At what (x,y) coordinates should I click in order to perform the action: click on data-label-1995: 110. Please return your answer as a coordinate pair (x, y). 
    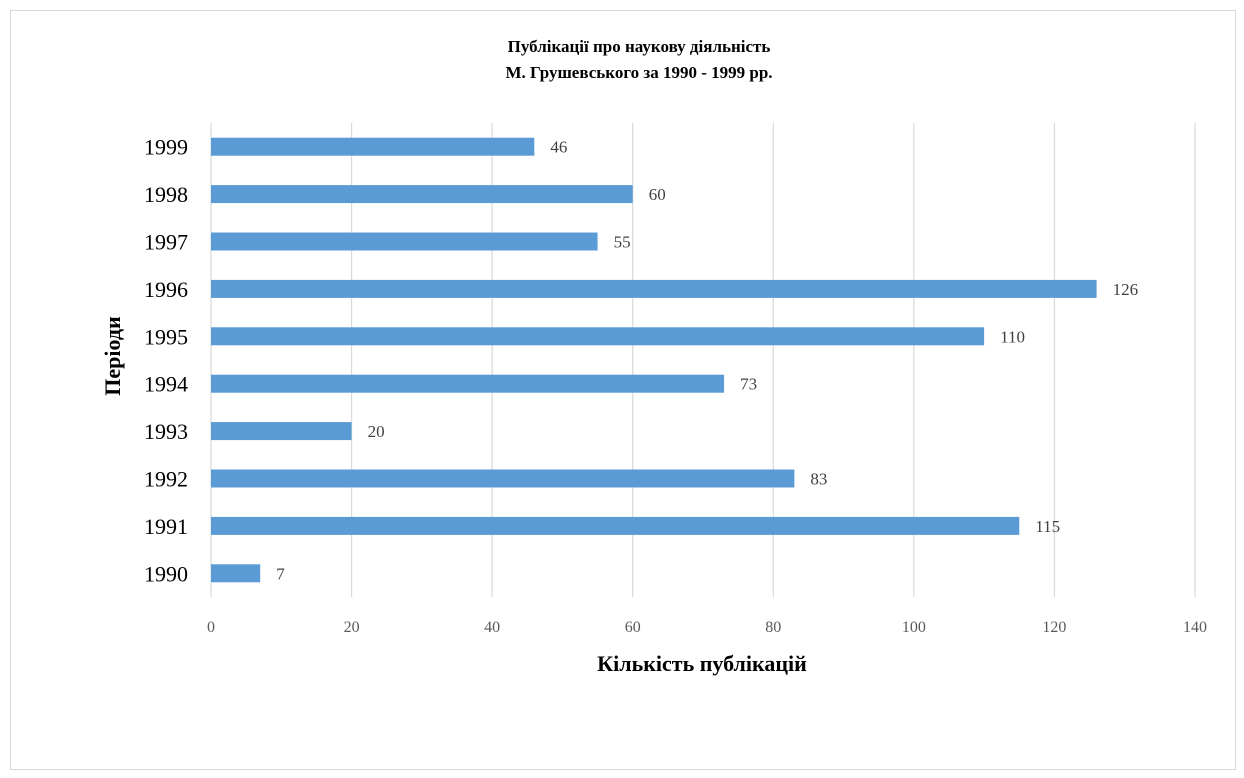
    Looking at the image, I should click on (1012, 336).